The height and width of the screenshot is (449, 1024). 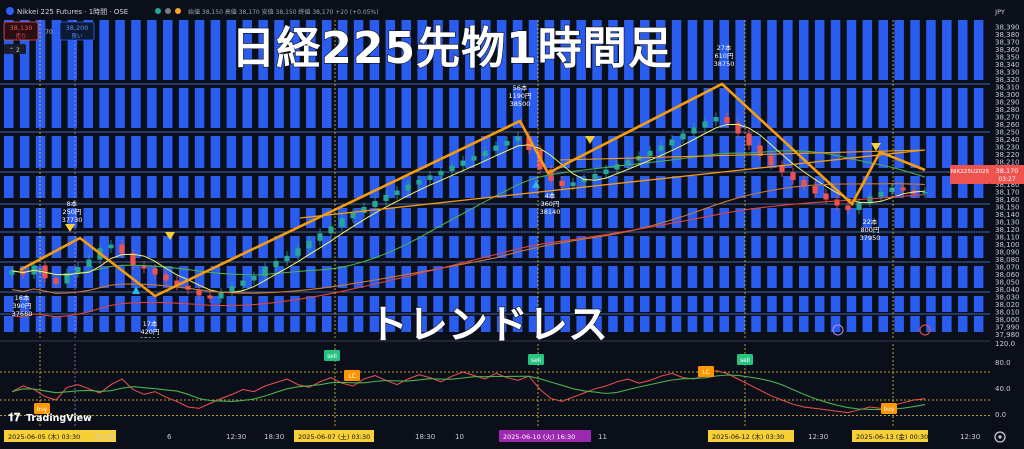 I want to click on time-tick-label: 2025-06-13 (金) 00:30, so click(x=892, y=436).